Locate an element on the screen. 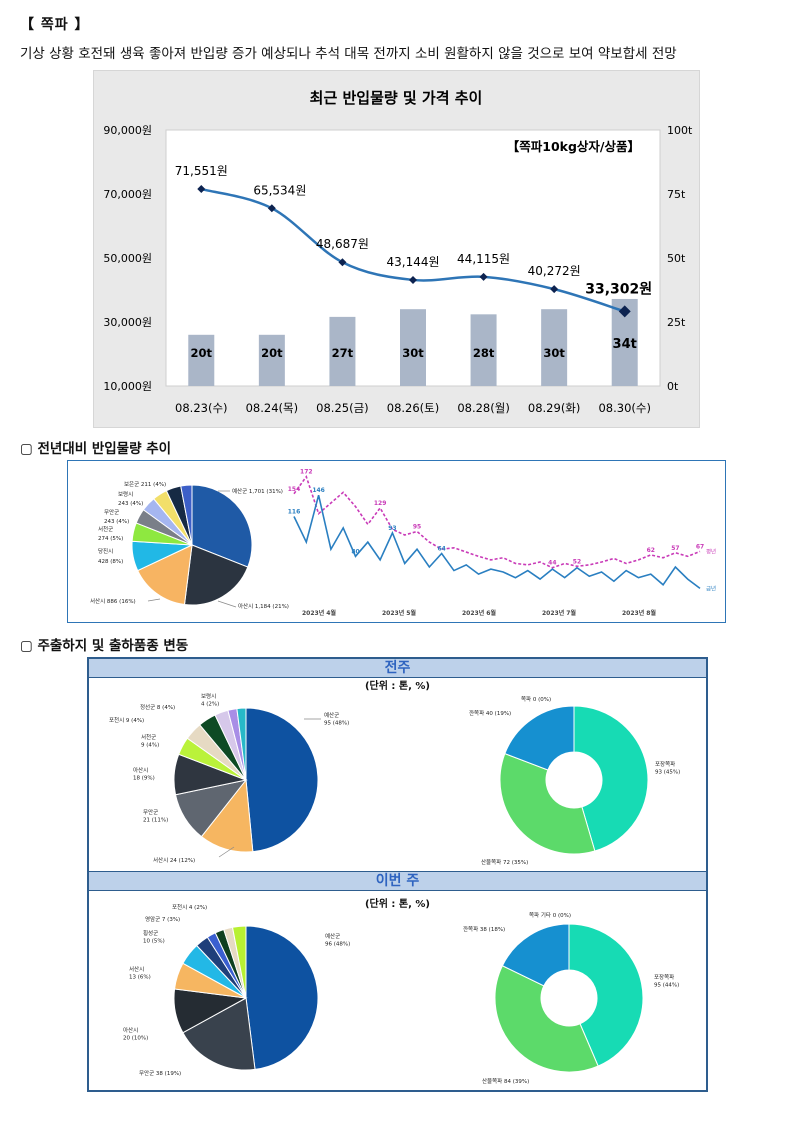 This screenshot has width=793, height=1121. slice-label: 서산시 886 (16%) is located at coordinates (113, 601).